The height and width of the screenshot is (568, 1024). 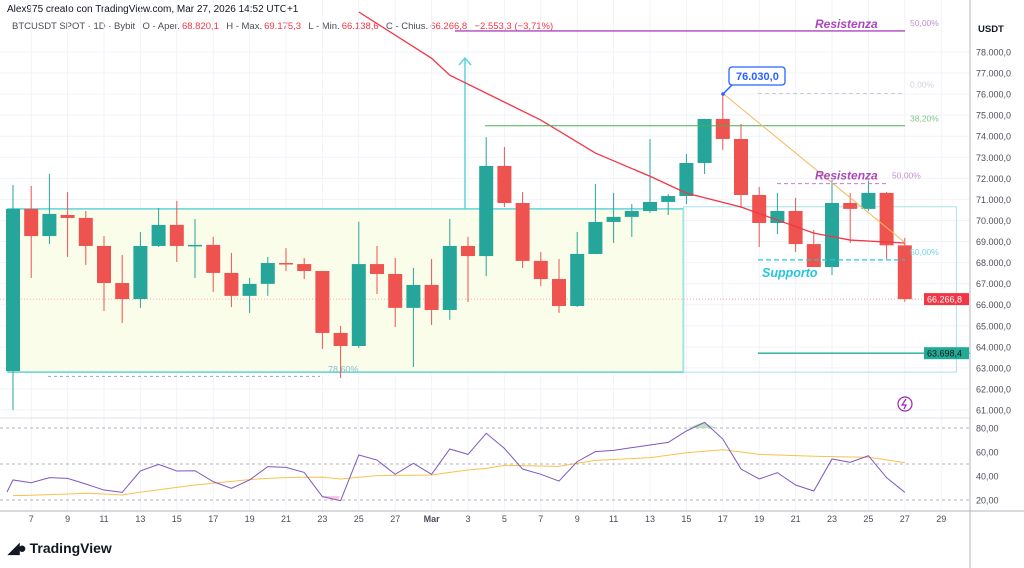 What do you see at coordinates (796, 519) in the screenshot?
I see `date-tick-label: 21` at bounding box center [796, 519].